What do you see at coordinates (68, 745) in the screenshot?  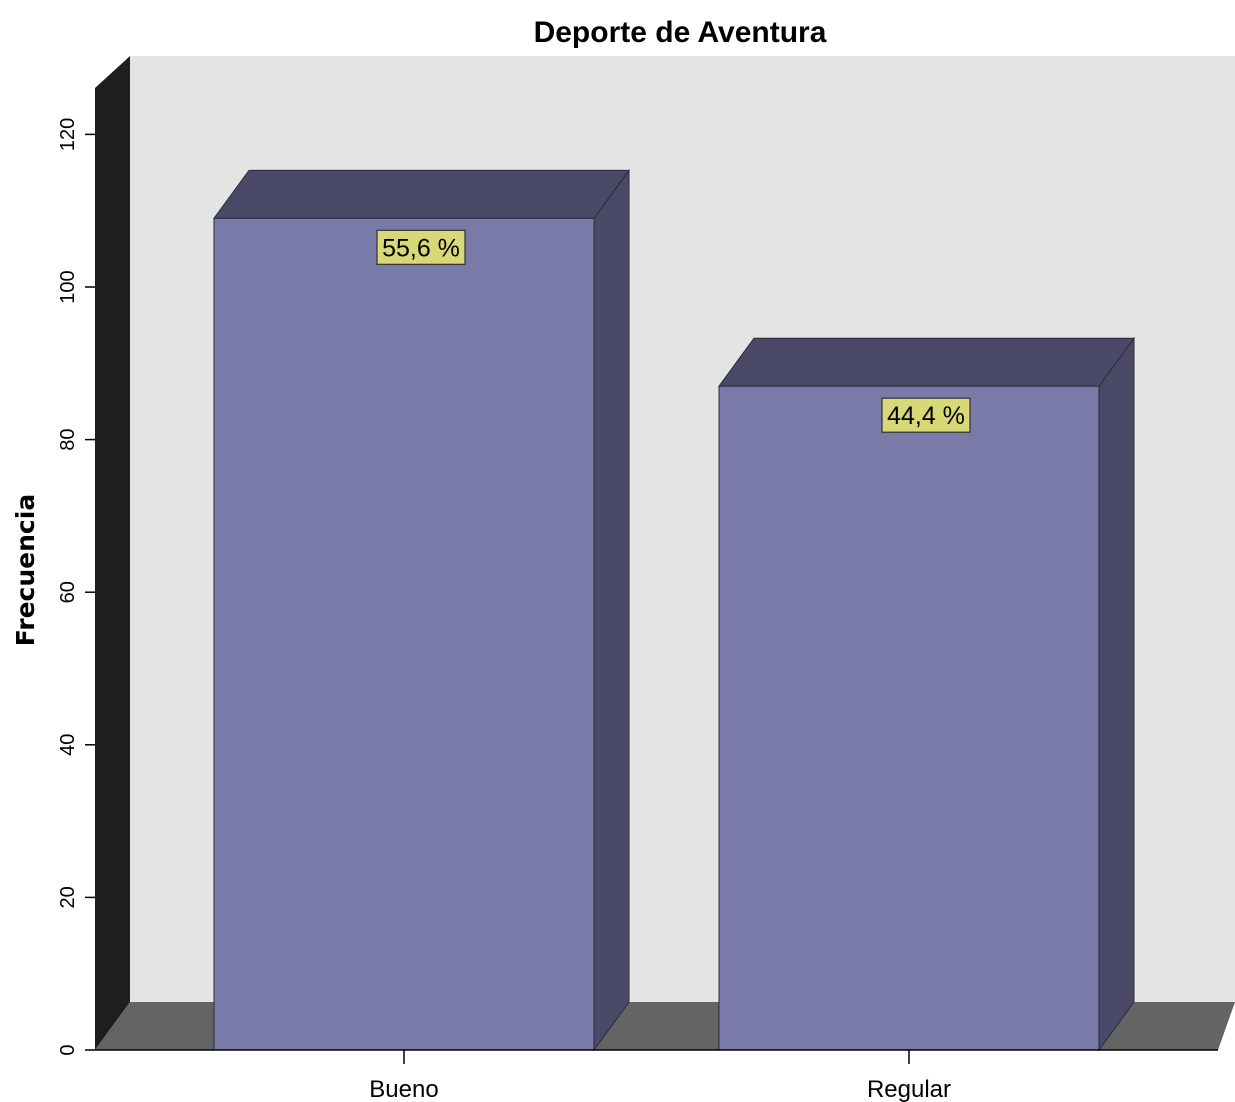 I see `y-tick-label: 40` at bounding box center [68, 745].